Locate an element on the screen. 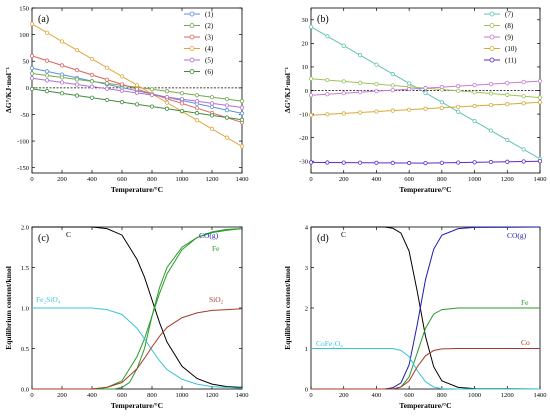 The image size is (550, 420). y-tick-label: 1.0 is located at coordinates (25, 308).